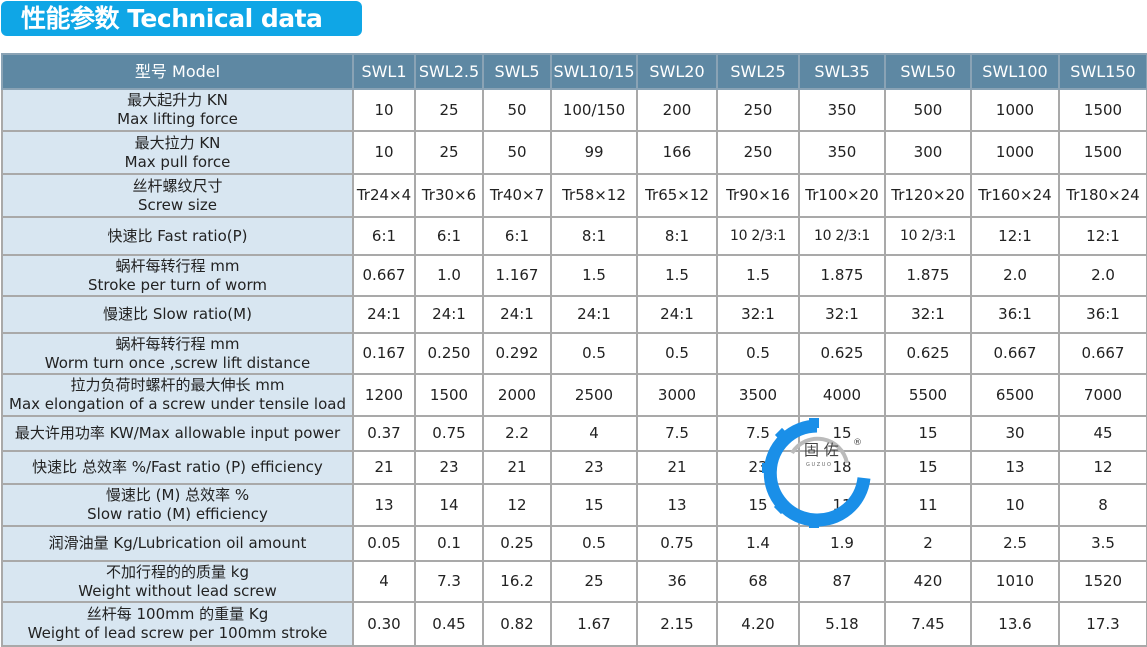 The image size is (1147, 647). Describe the element at coordinates (384, 353) in the screenshot. I see `table-cell: 0.167` at that location.